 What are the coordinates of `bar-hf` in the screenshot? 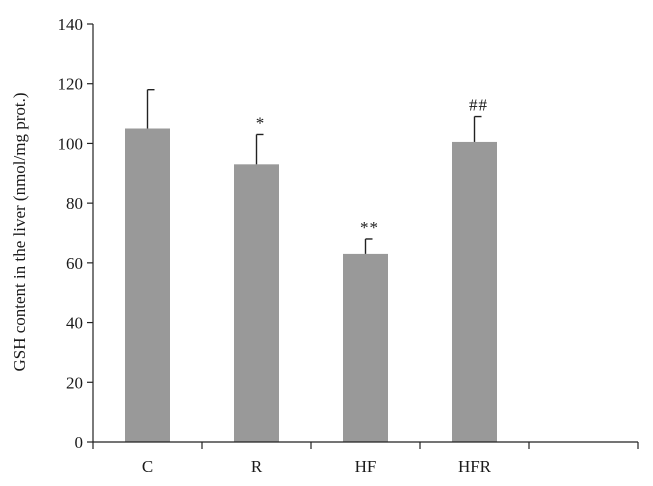 It's located at (365, 347).